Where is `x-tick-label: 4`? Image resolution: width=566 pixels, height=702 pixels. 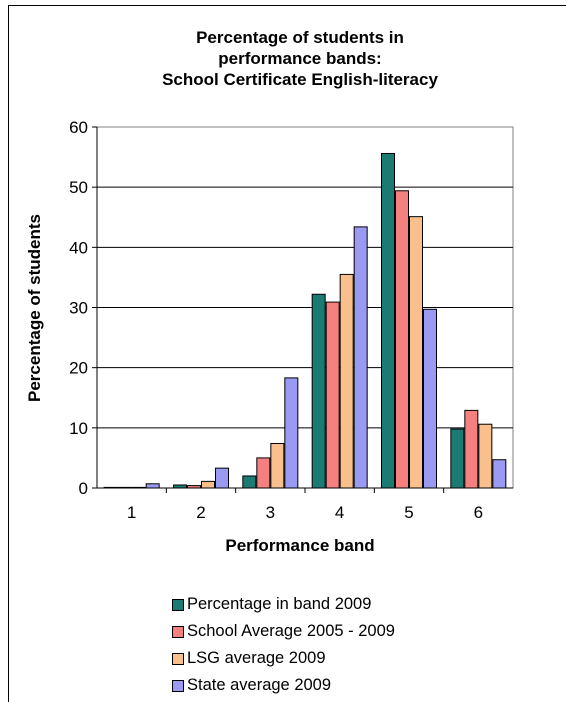 x-tick-label: 4 is located at coordinates (339, 512).